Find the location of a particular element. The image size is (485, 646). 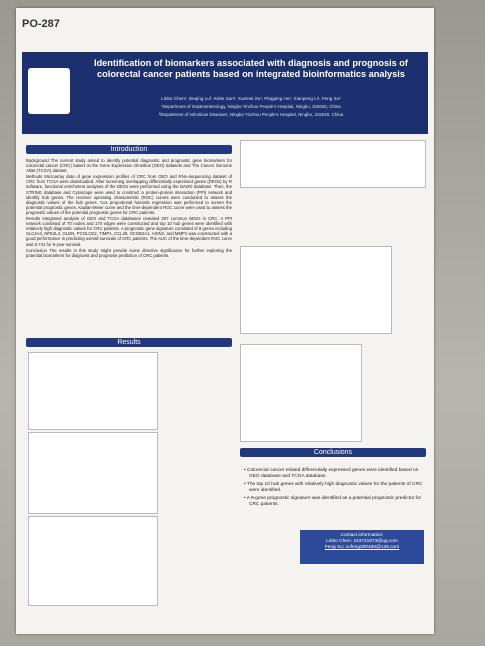

section-heading: Results is located at coordinates (129, 342).